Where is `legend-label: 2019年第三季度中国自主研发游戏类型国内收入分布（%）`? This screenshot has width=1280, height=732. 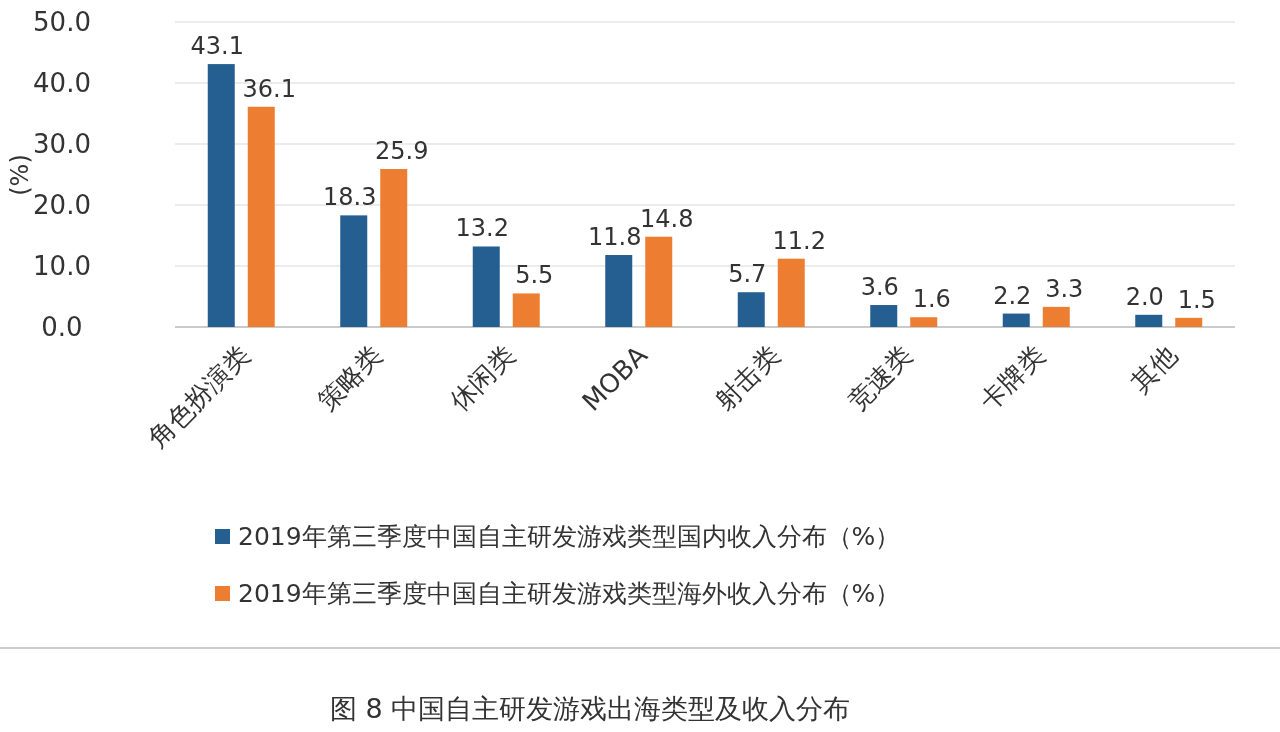 legend-label: 2019年第三季度中国自主研发游戏类型国内收入分布（%） is located at coordinates (569, 536).